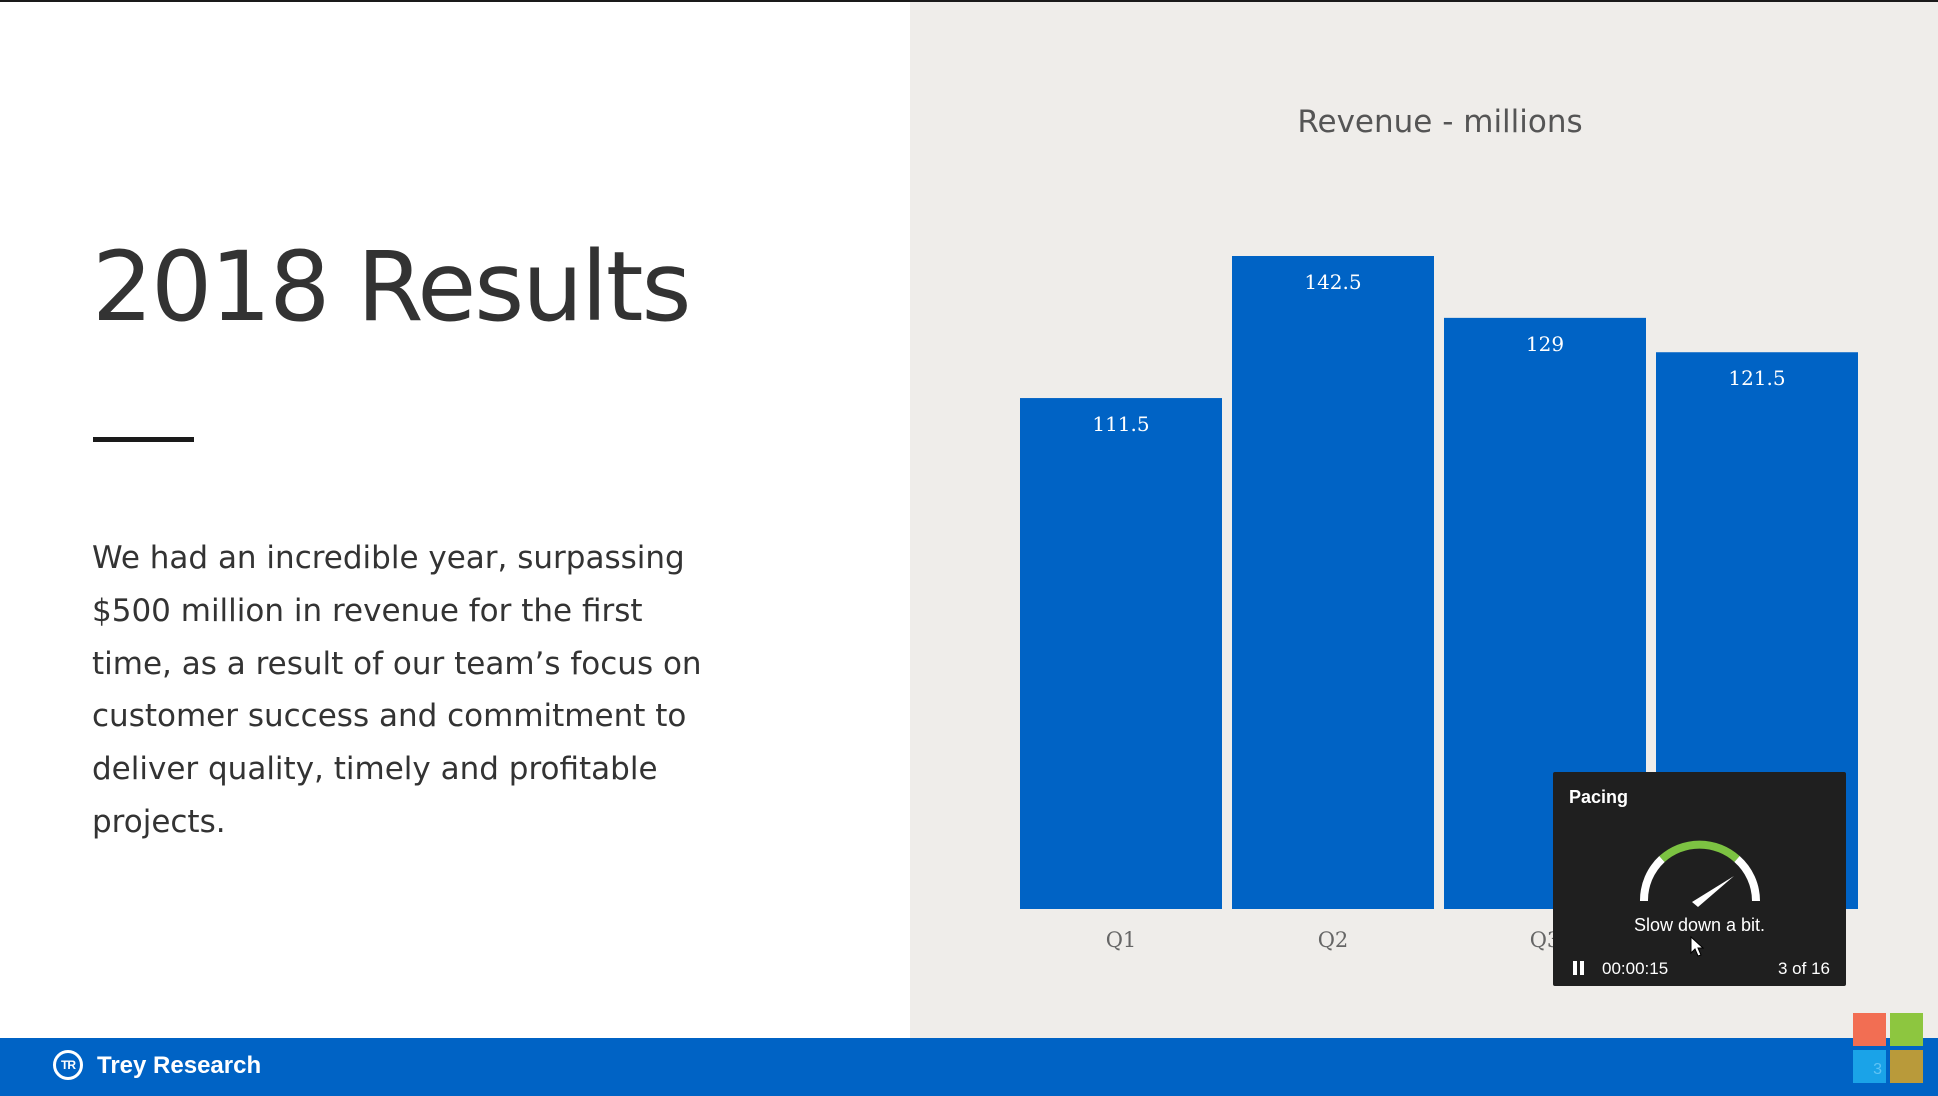  I want to click on pause-icon, so click(1579, 968).